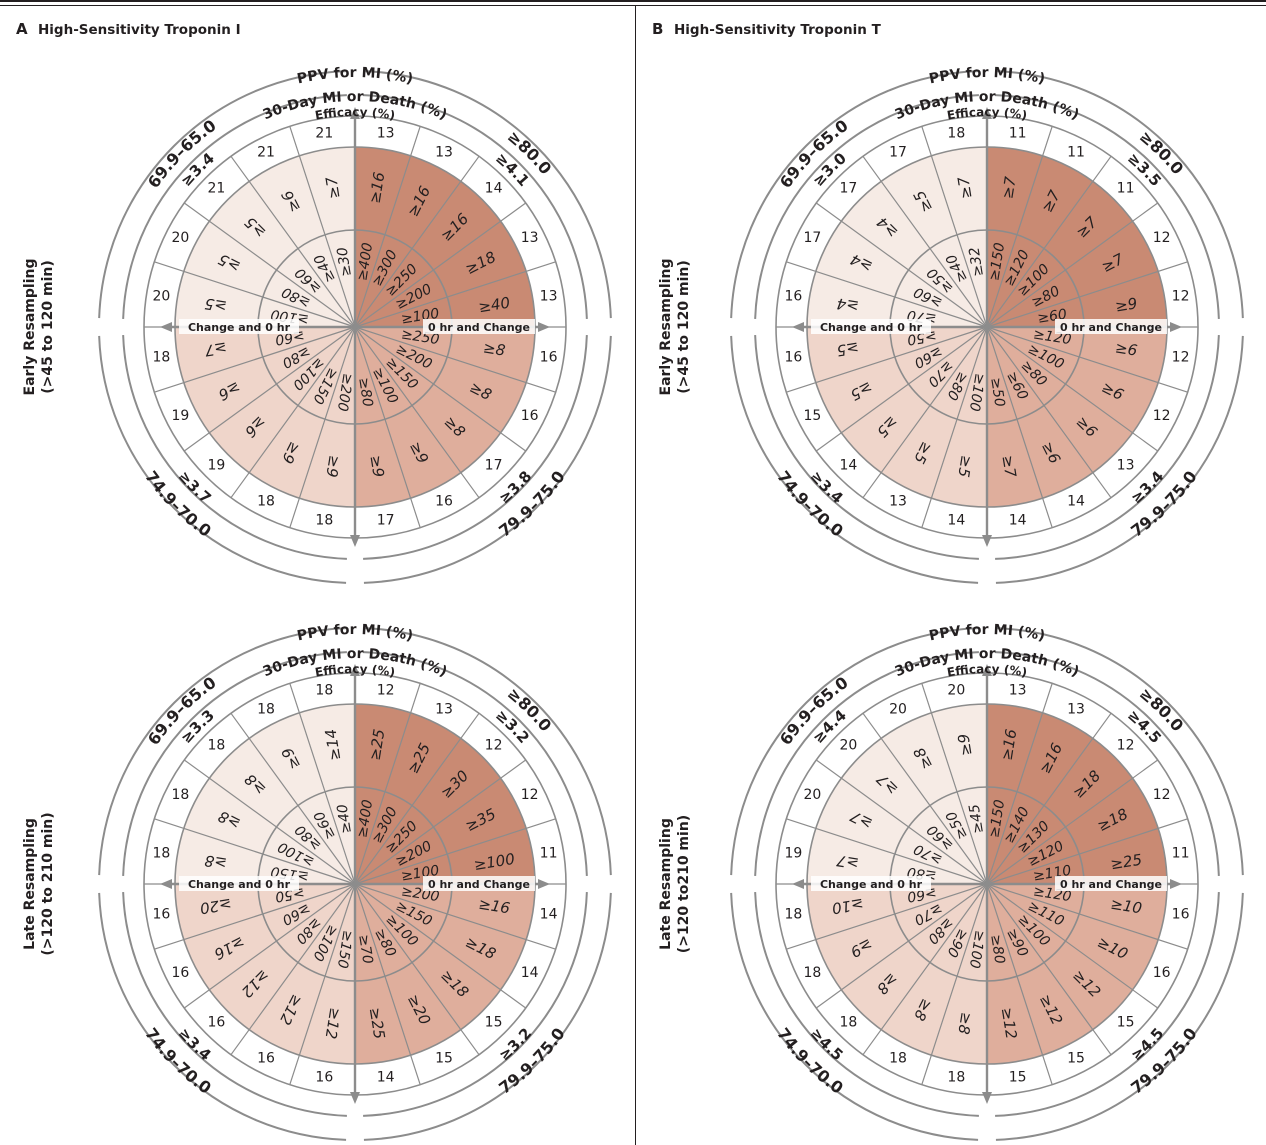 The height and width of the screenshot is (1145, 1266). Describe the element at coordinates (657, 29) in the screenshot. I see `panel-letter: B` at that location.